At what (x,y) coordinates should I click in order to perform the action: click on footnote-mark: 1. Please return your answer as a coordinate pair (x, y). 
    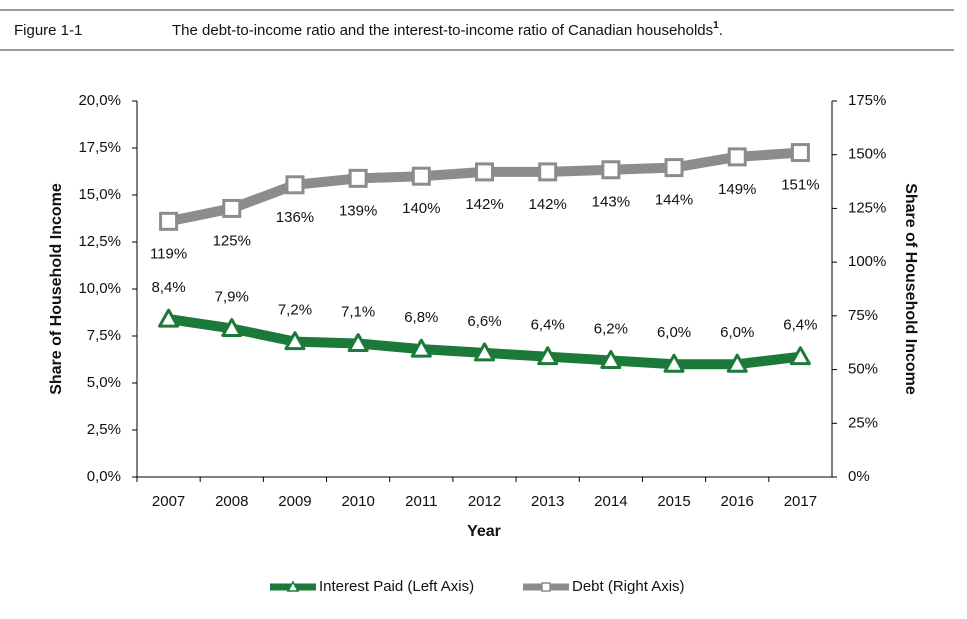
    Looking at the image, I should click on (716, 25).